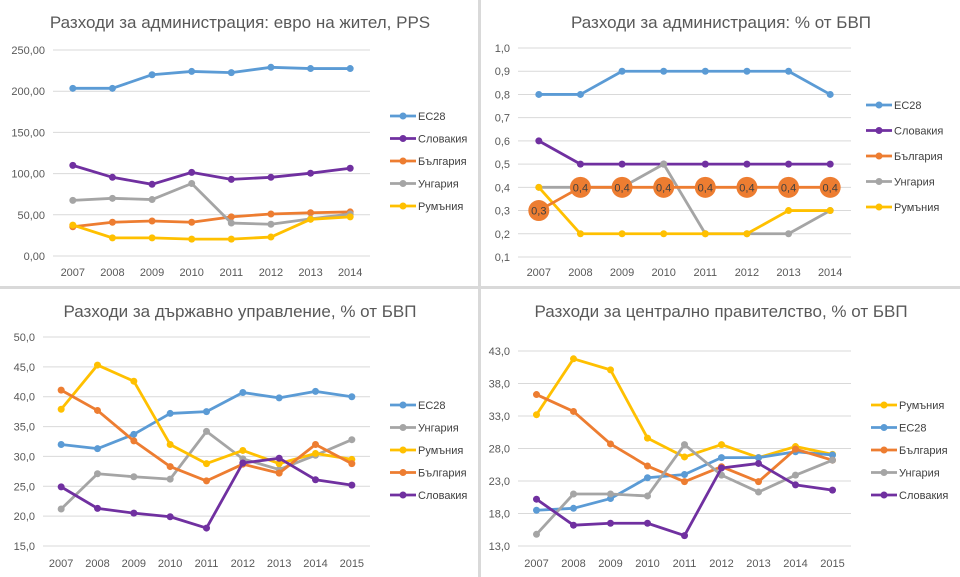 The image size is (960, 577). What do you see at coordinates (279, 564) in the screenshot?
I see `x-tick-label: 2013` at bounding box center [279, 564].